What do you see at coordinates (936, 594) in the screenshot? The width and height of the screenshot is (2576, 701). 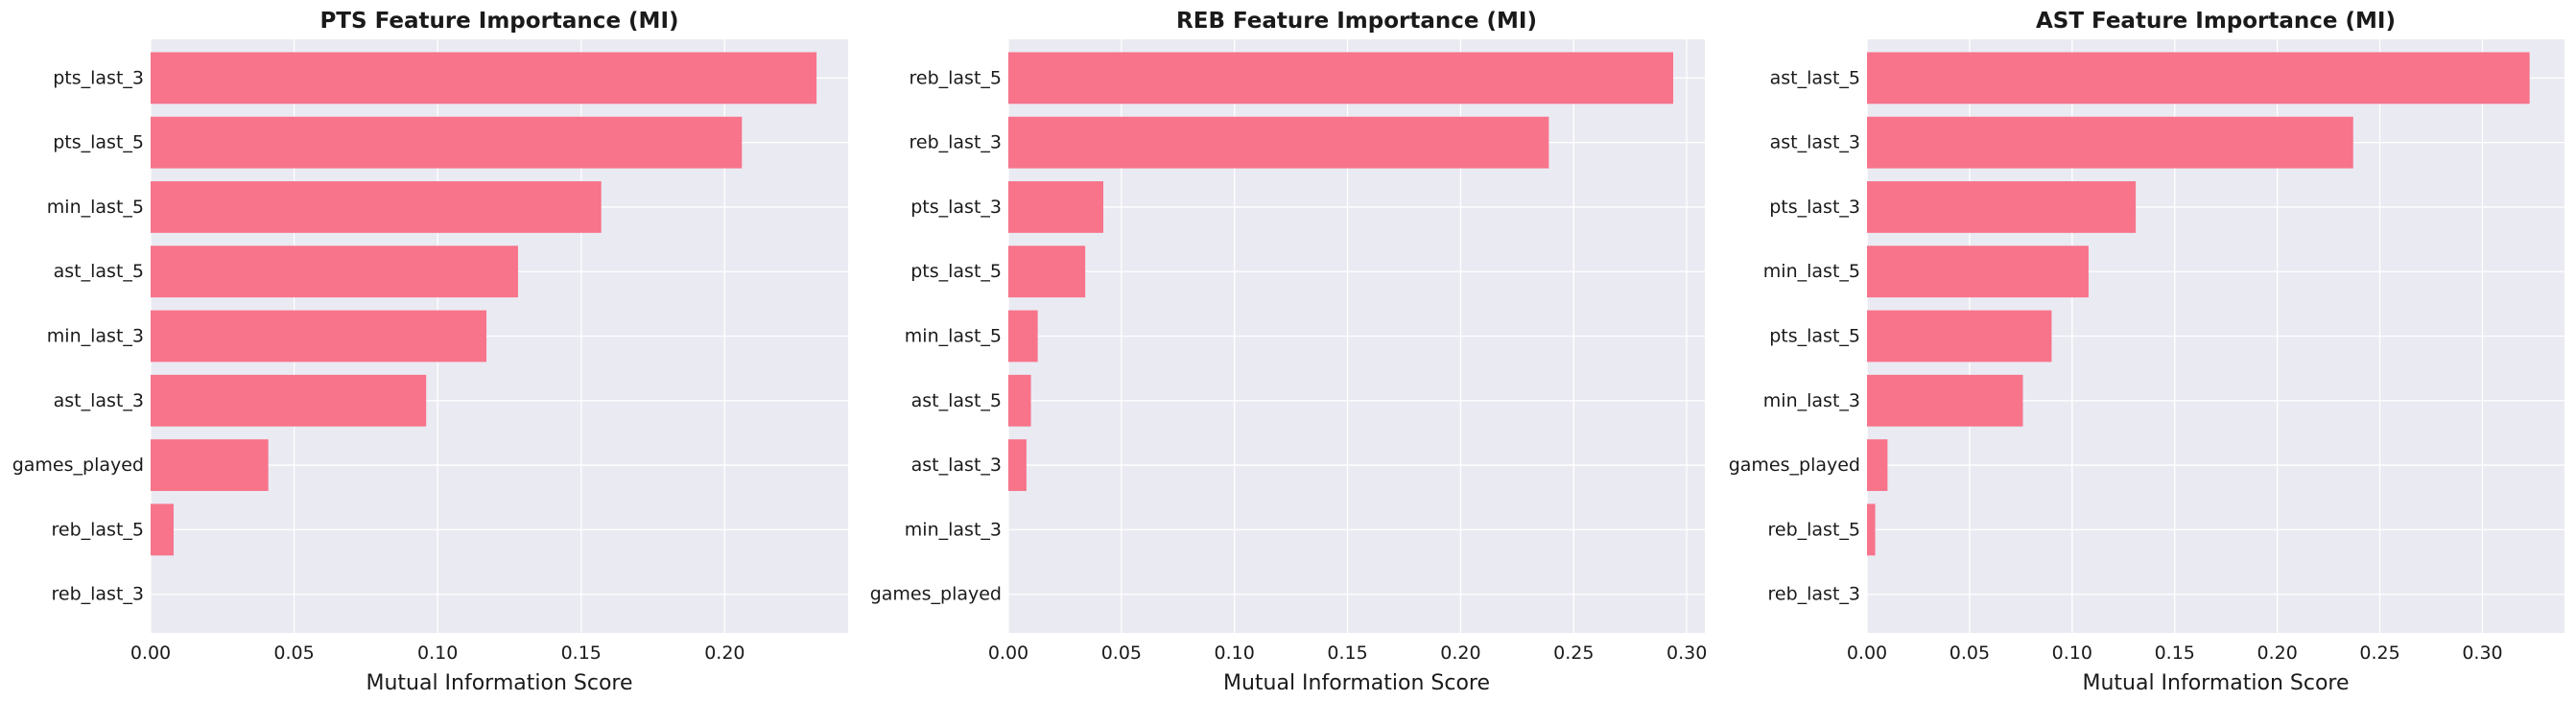 I see `reb-category-label: games_played` at bounding box center [936, 594].